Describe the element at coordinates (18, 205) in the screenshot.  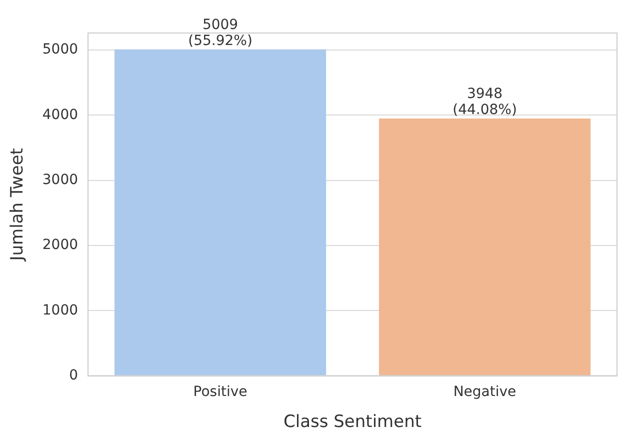
I see `y-axis-title: Jumlah Tweet` at that location.